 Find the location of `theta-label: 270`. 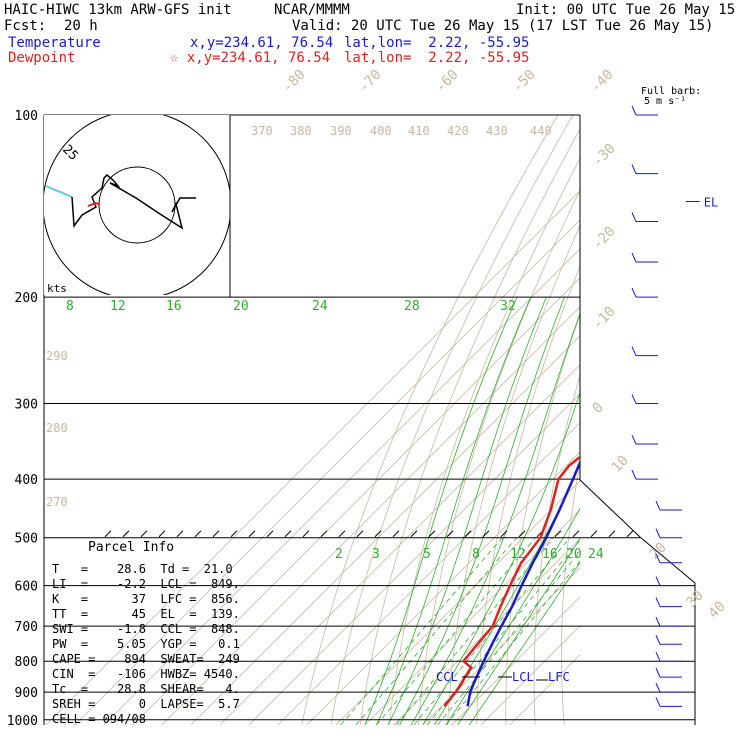

theta-label: 270 is located at coordinates (57, 502).